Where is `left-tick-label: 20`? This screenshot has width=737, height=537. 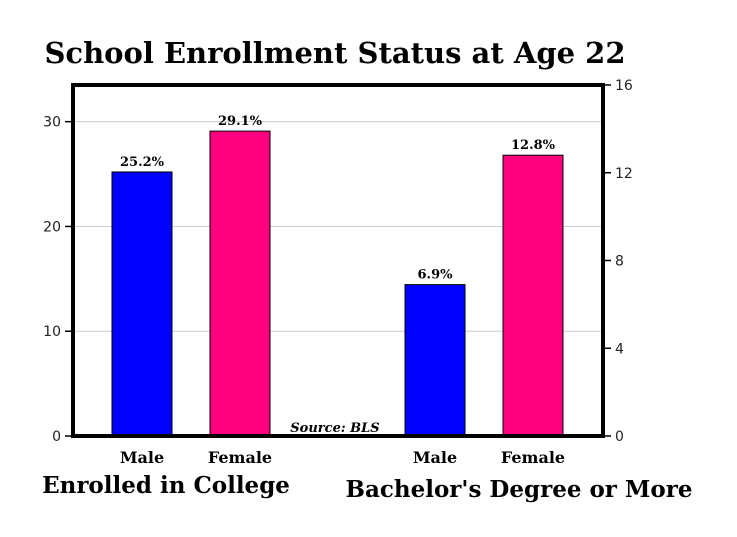 left-tick-label: 20 is located at coordinates (52, 227).